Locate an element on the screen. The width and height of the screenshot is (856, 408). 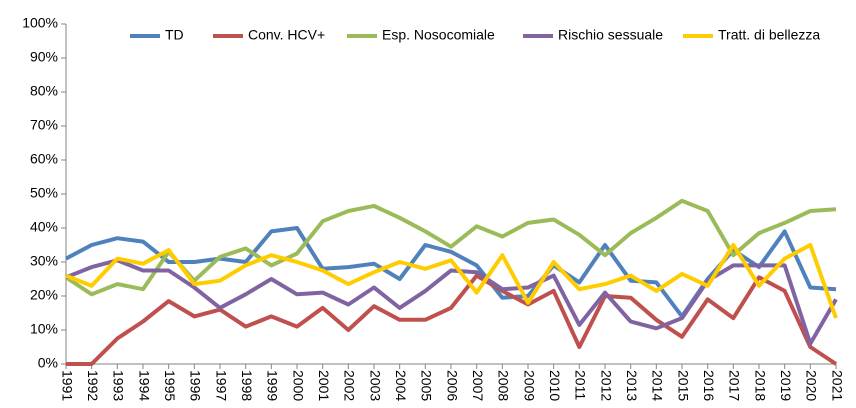
x-tick-label: 2013 is located at coordinates (632, 385).